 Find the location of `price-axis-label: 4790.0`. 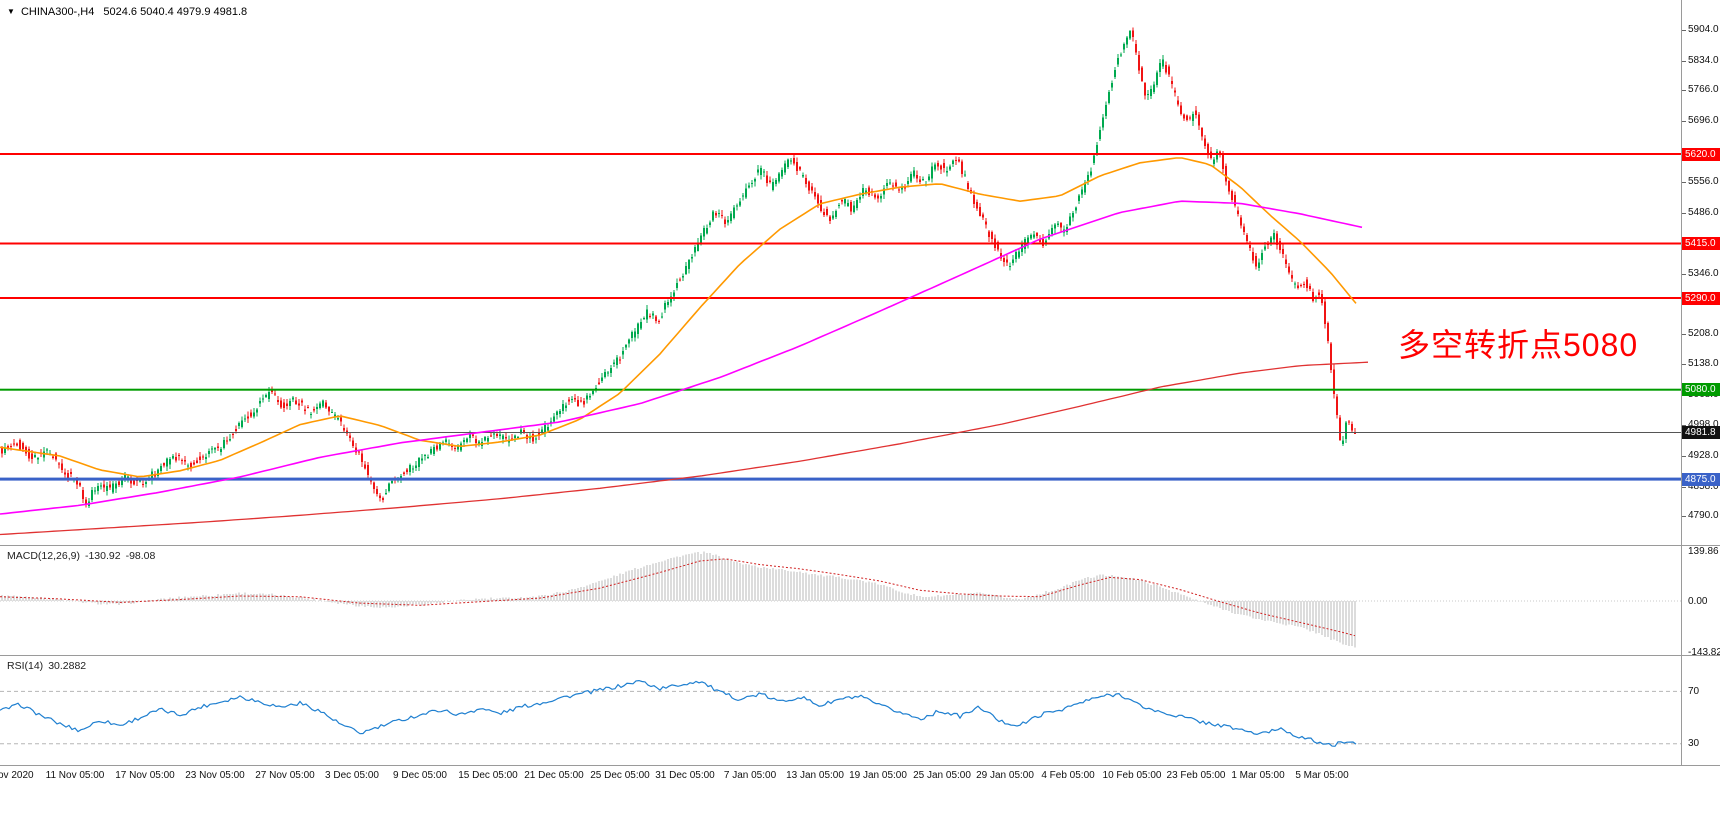

price-axis-label: 4790.0 is located at coordinates (1703, 515).